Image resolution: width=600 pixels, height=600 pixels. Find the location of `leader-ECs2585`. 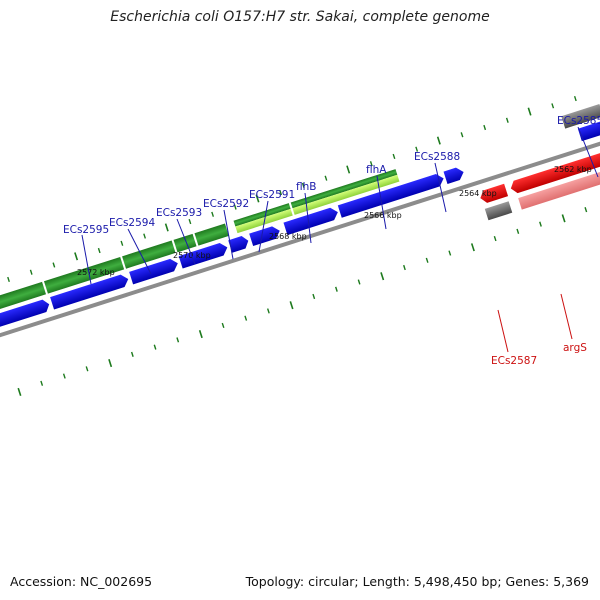

leader-ECs2585 is located at coordinates (588, 152).